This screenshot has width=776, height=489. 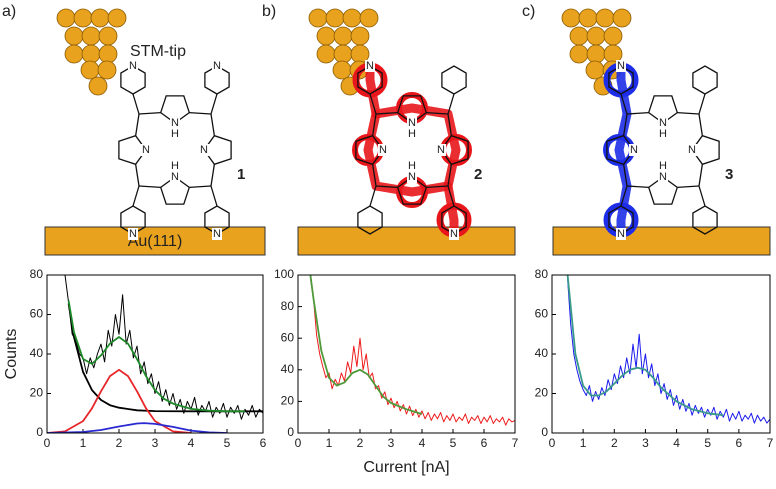 What do you see at coordinates (707, 443) in the screenshot?
I see `x-tick-label: 5` at bounding box center [707, 443].